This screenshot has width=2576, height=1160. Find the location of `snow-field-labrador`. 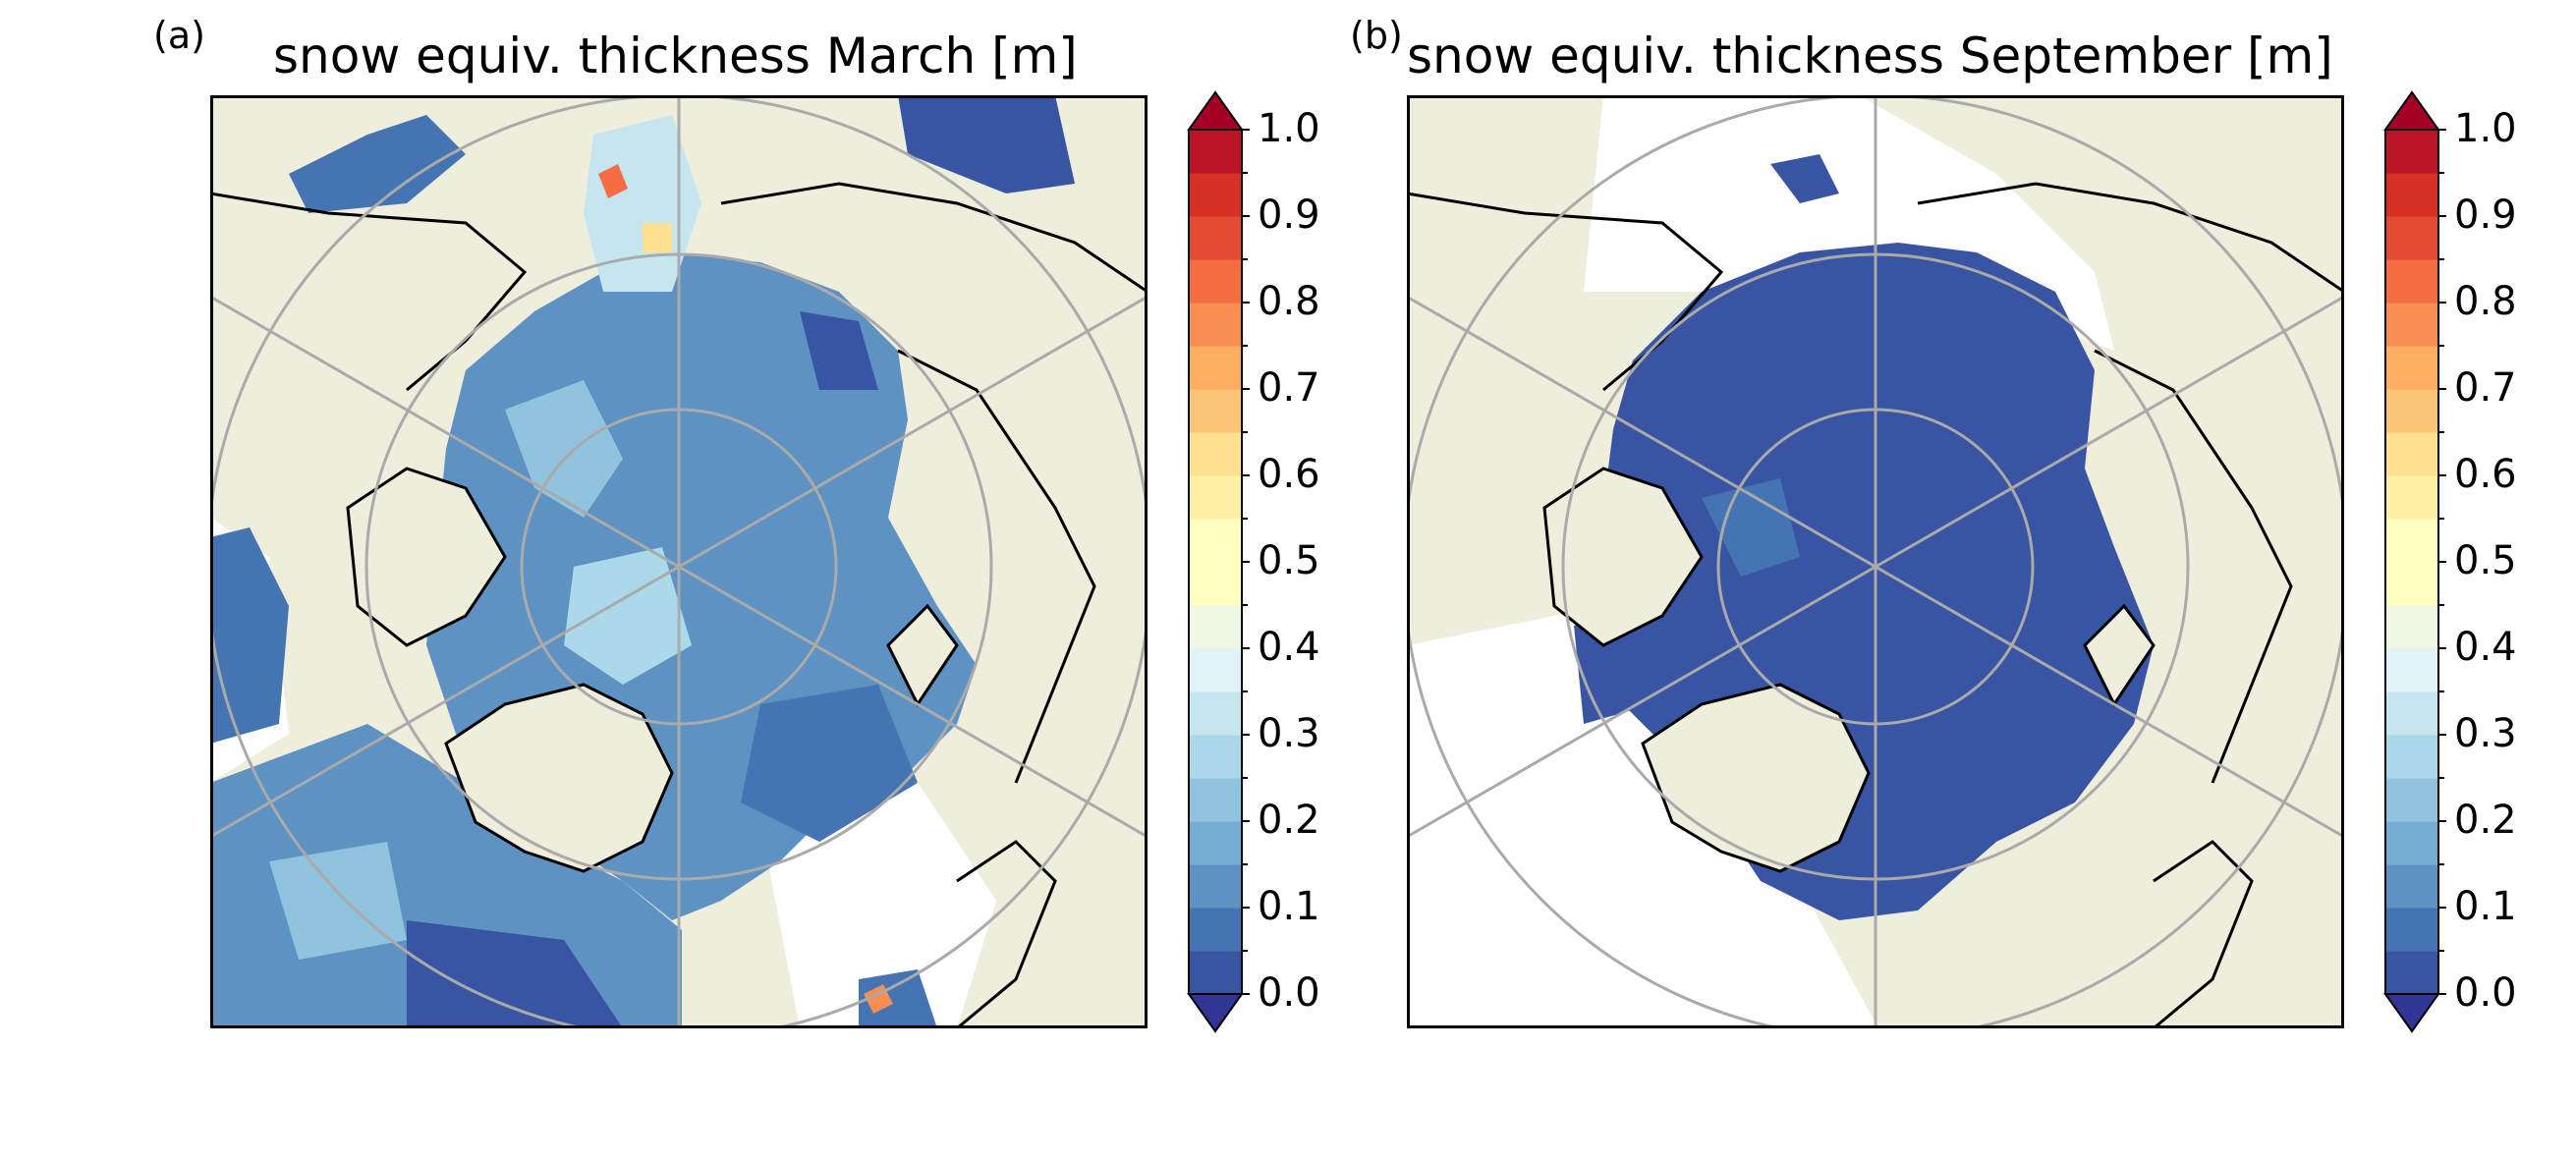

snow-field-labrador is located at coordinates (249, 635).